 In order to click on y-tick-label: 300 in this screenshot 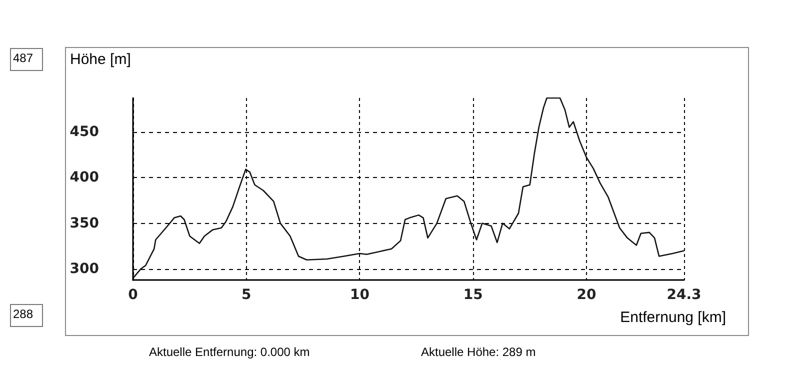, I will do `click(85, 269)`.